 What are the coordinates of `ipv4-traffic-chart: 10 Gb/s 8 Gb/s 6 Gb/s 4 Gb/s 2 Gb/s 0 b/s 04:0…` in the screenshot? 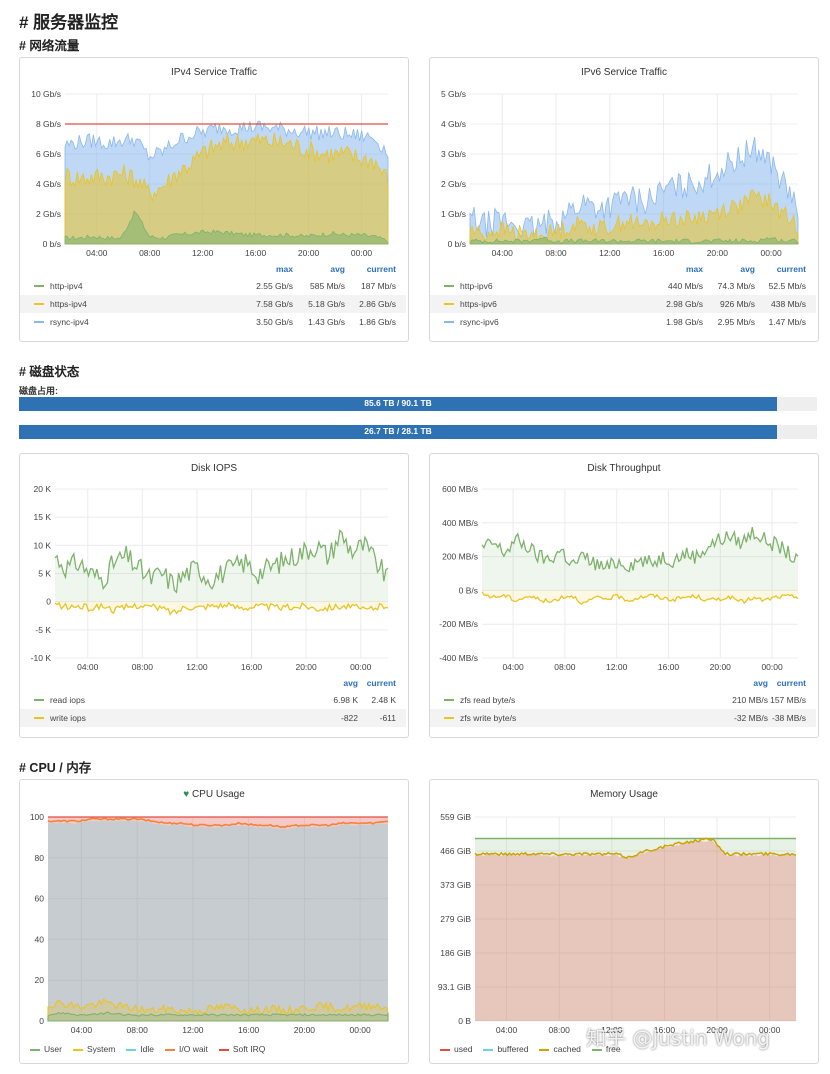 It's located at (210, 173).